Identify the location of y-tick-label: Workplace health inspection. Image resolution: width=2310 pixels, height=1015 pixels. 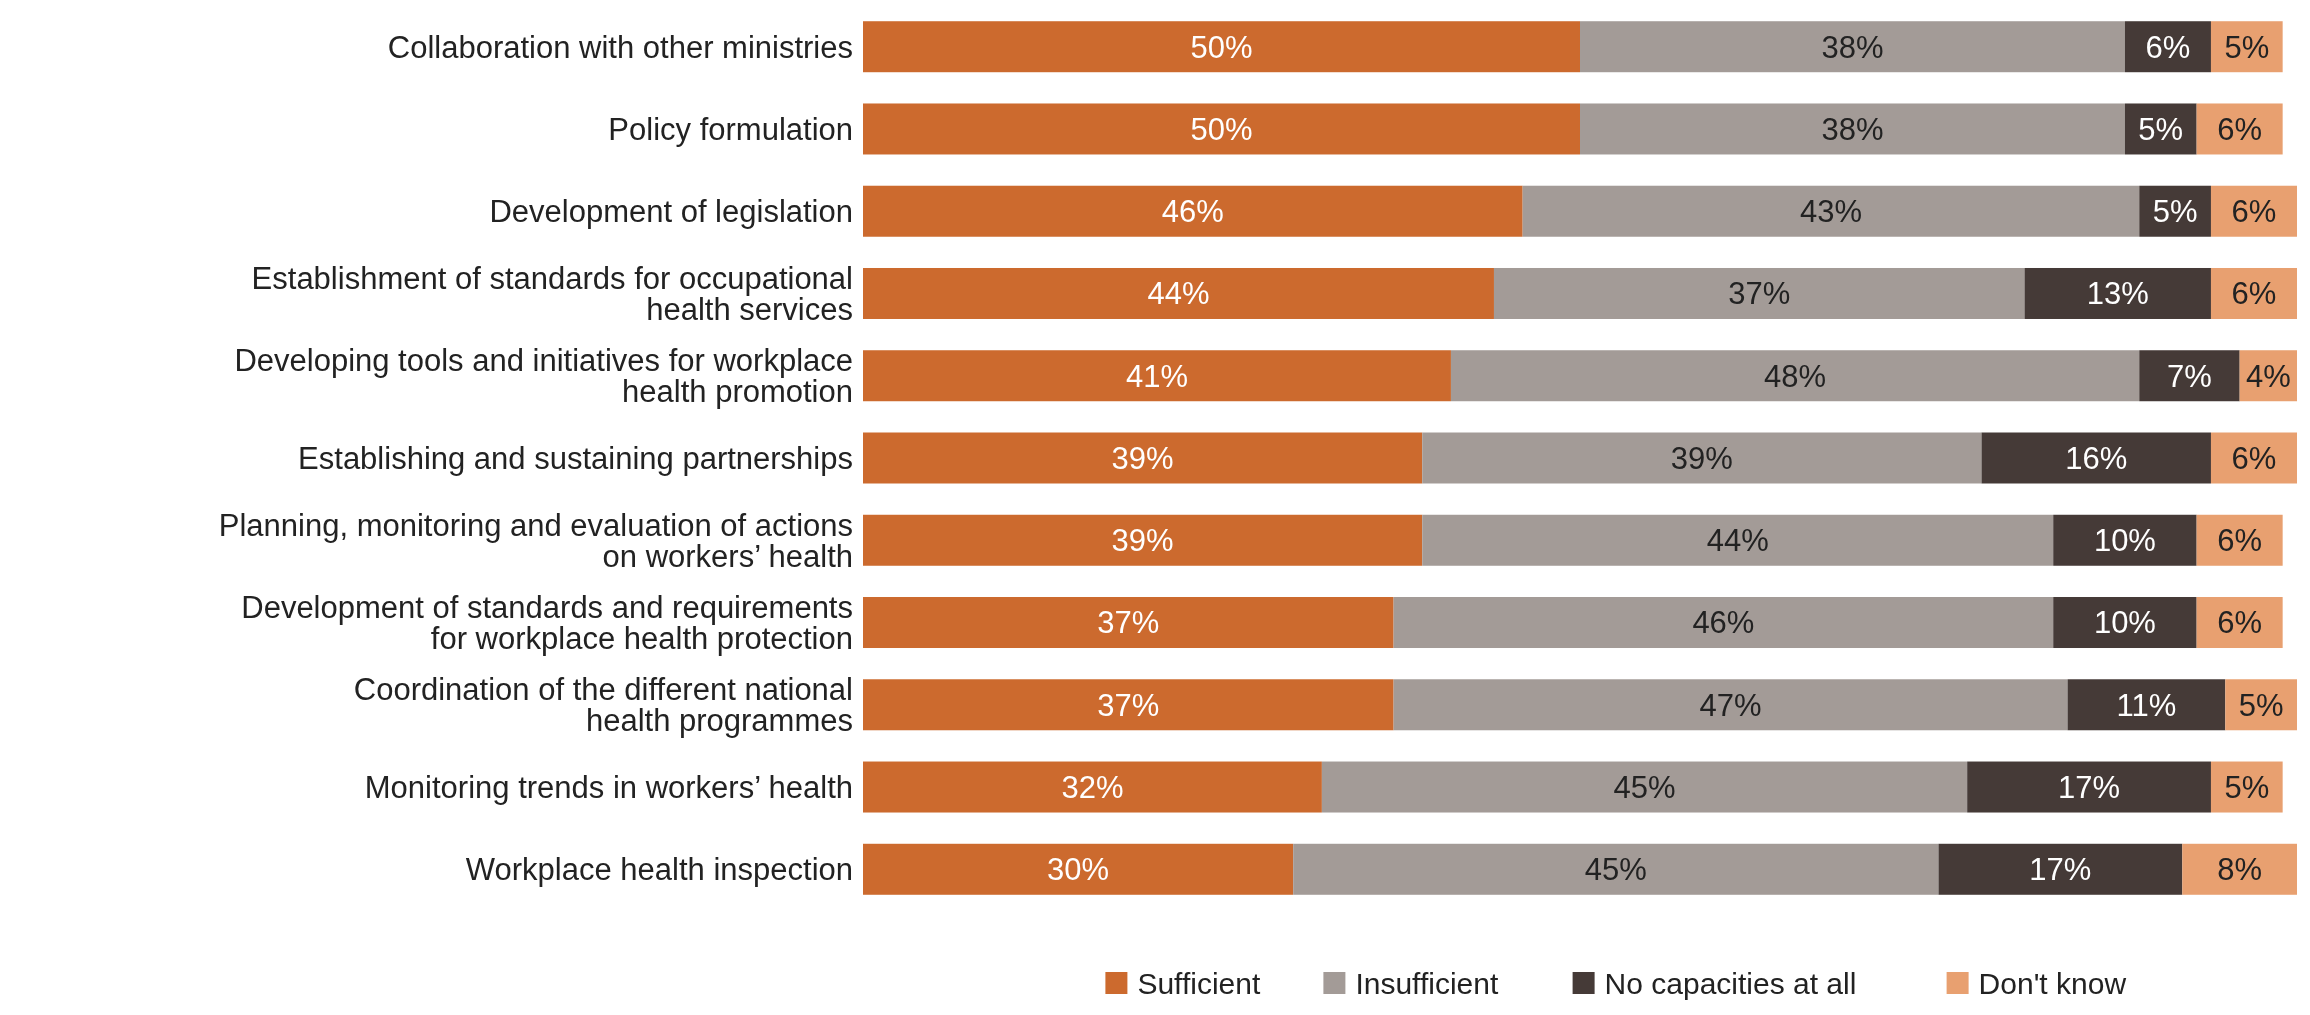
(659, 870).